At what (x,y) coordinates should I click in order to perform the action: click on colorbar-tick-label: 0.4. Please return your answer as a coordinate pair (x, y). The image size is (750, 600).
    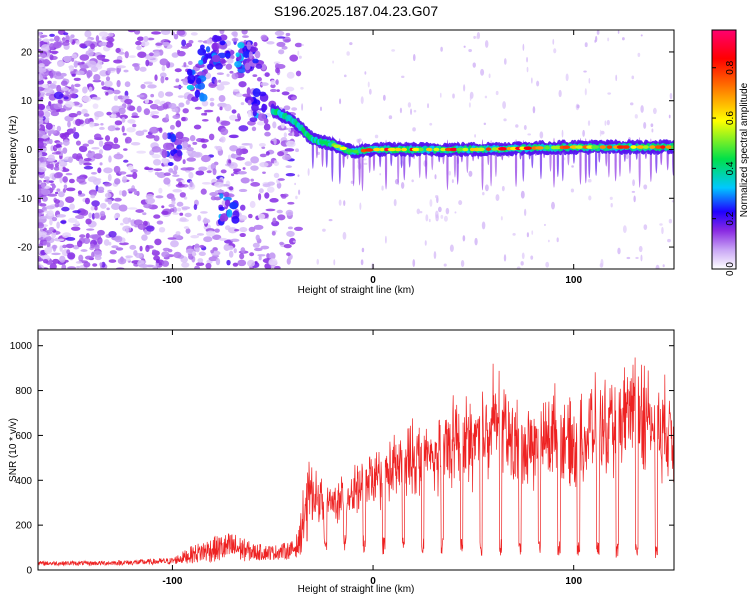
    Looking at the image, I should click on (730, 168).